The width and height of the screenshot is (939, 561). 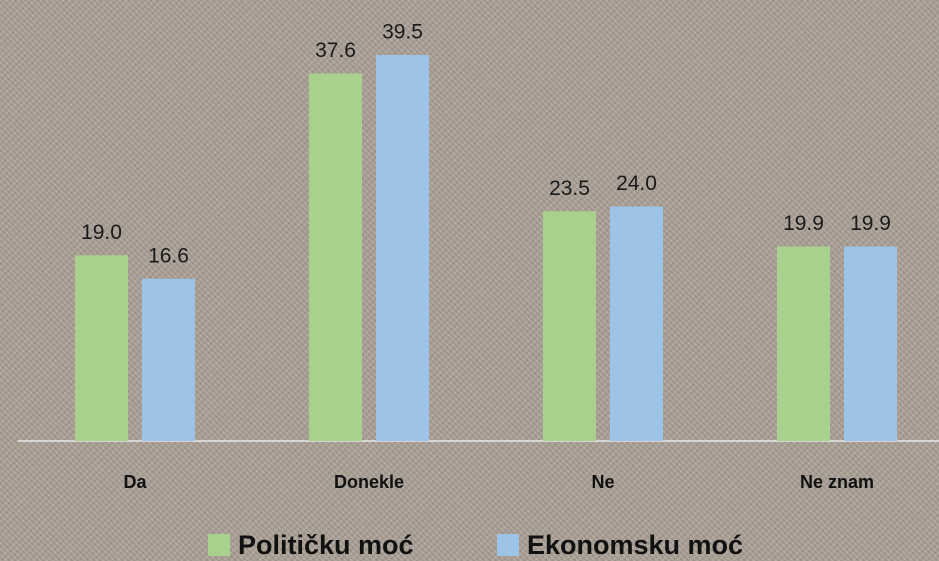 What do you see at coordinates (168, 255) in the screenshot?
I see `data-label: 16.6` at bounding box center [168, 255].